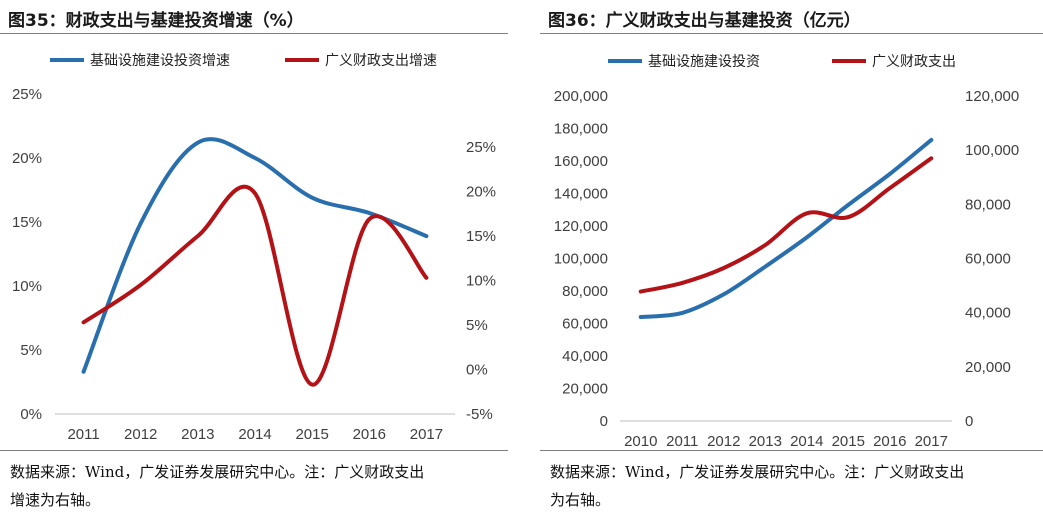 The width and height of the screenshot is (1043, 515). I want to click on chart-title: 图35：财政支出与基建投资增速（%）, so click(156, 21).